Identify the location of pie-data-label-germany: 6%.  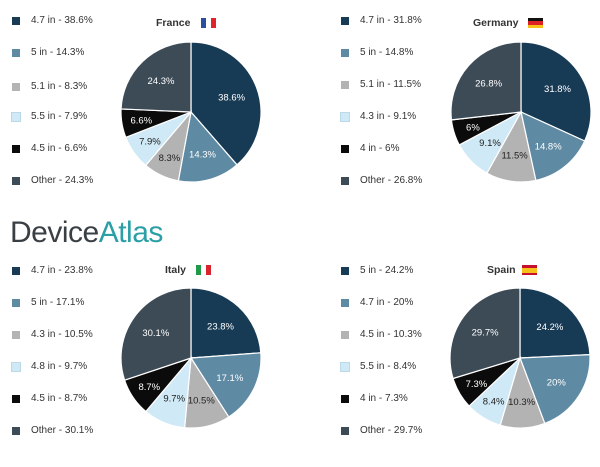
(473, 128).